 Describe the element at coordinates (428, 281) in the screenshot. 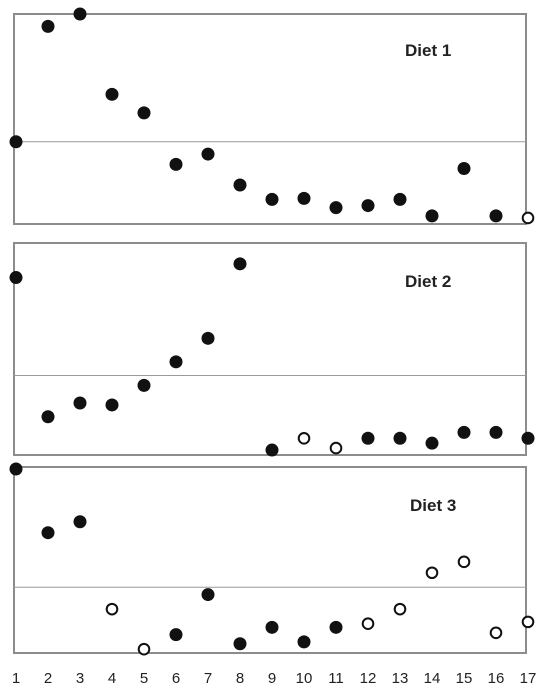

I see `panel-title: Diet 2` at that location.